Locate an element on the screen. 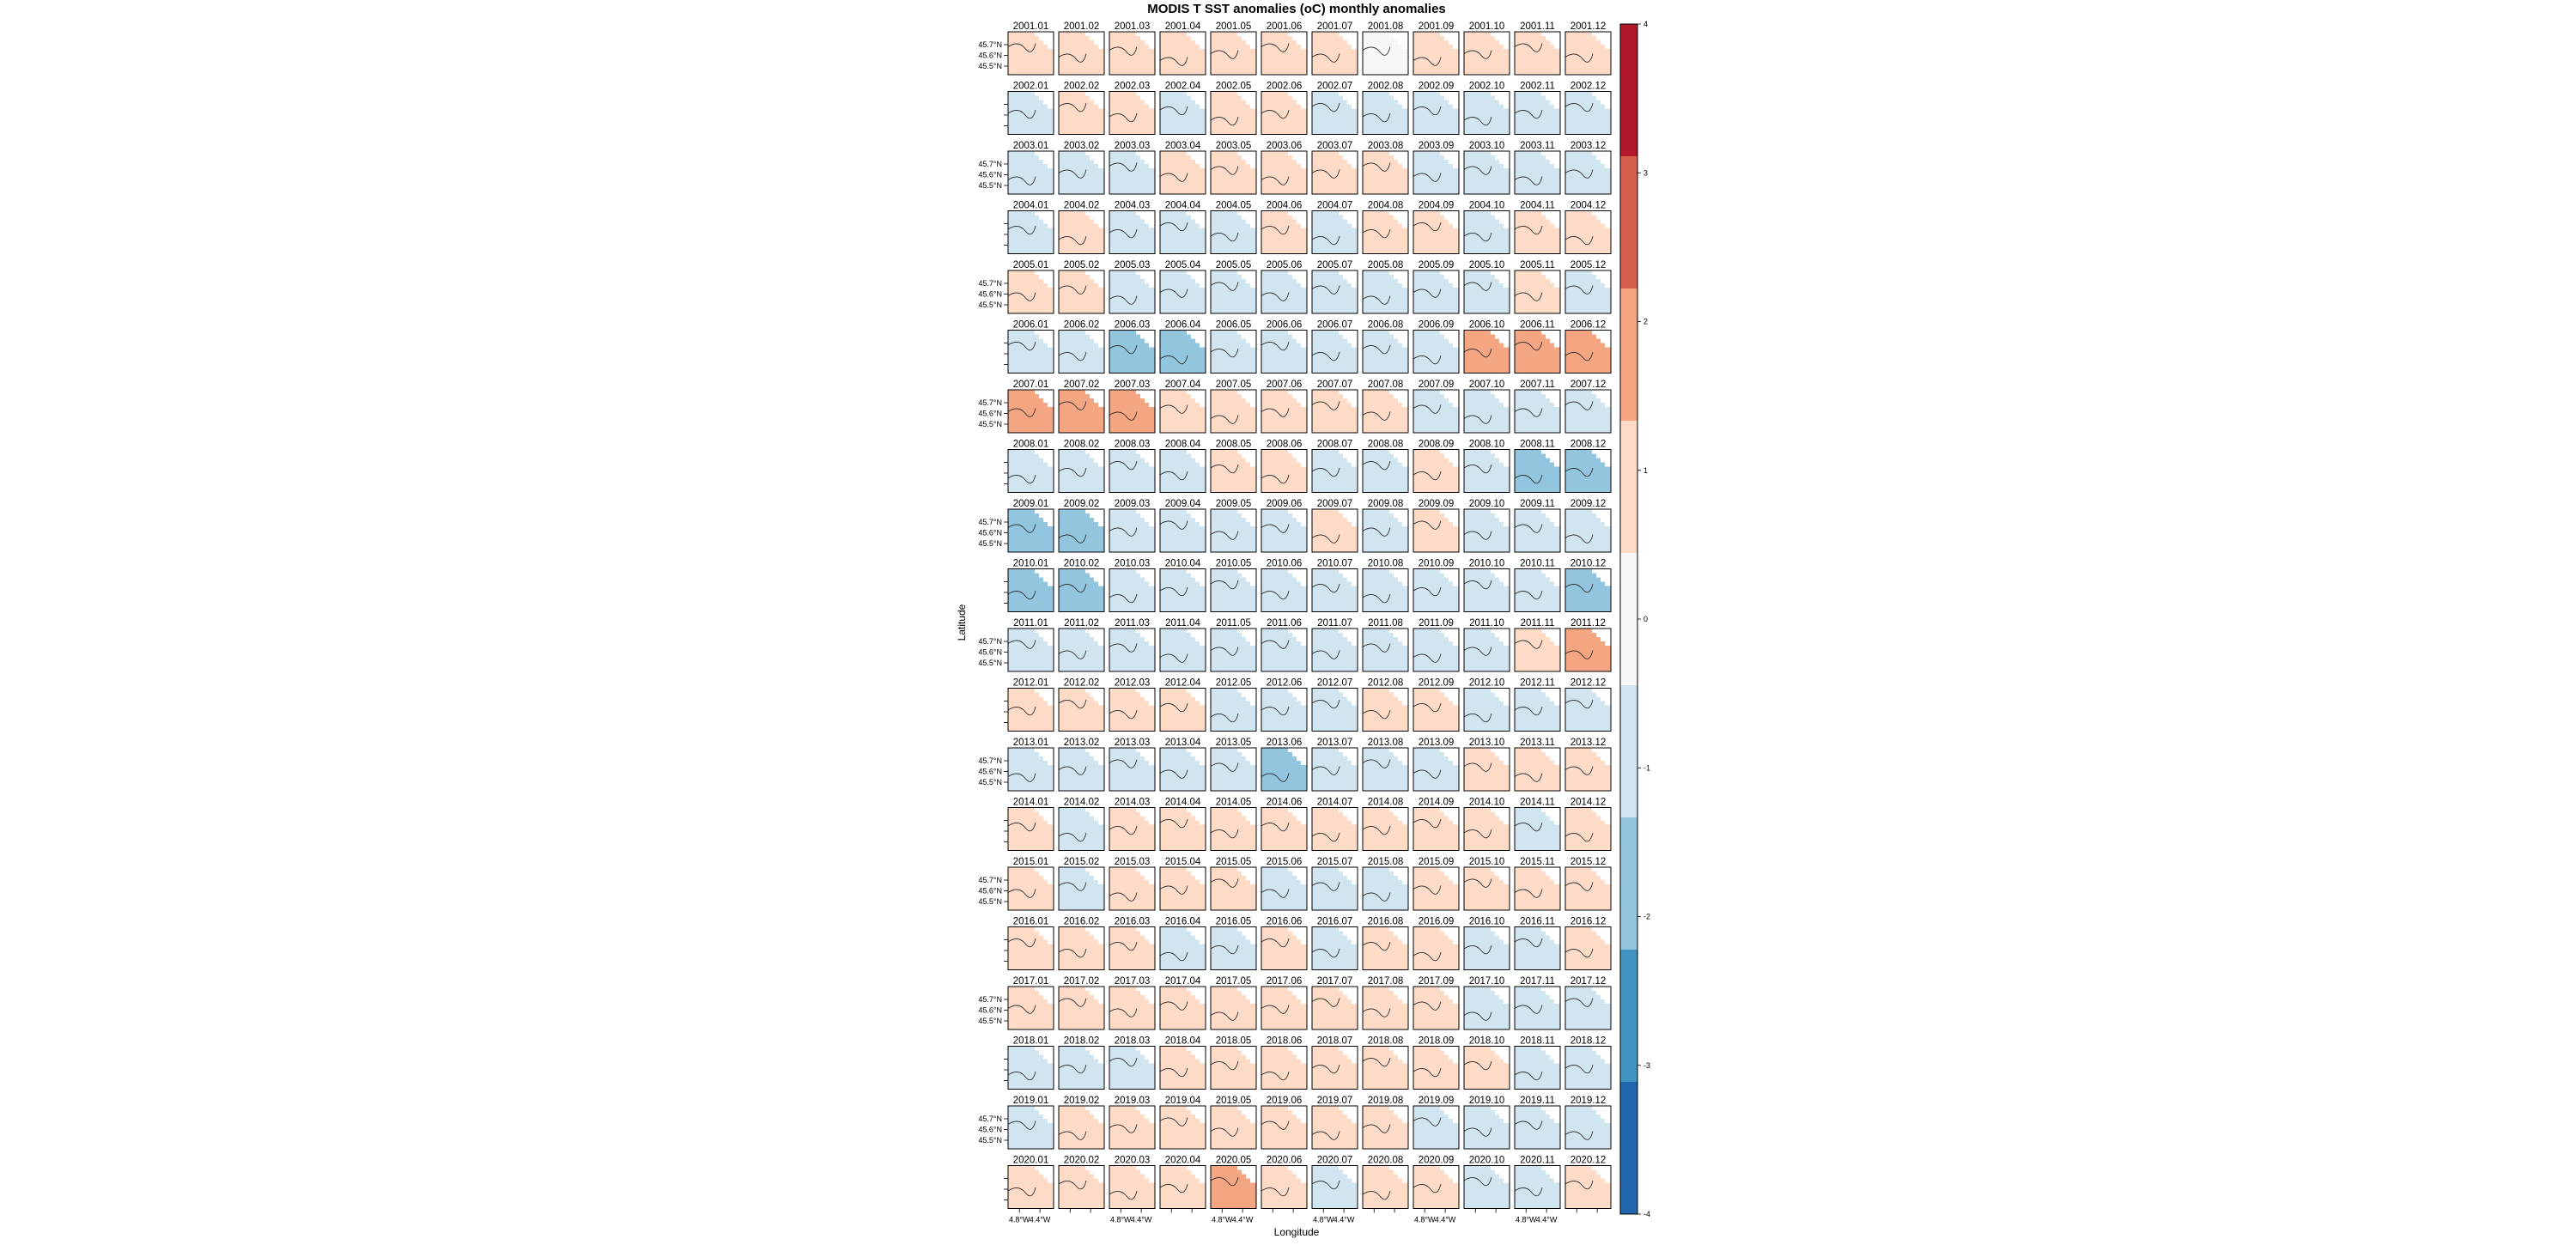 Image resolution: width=2576 pixels, height=1245 pixels. panel-2011-01: 2011.01 is located at coordinates (1030, 645).